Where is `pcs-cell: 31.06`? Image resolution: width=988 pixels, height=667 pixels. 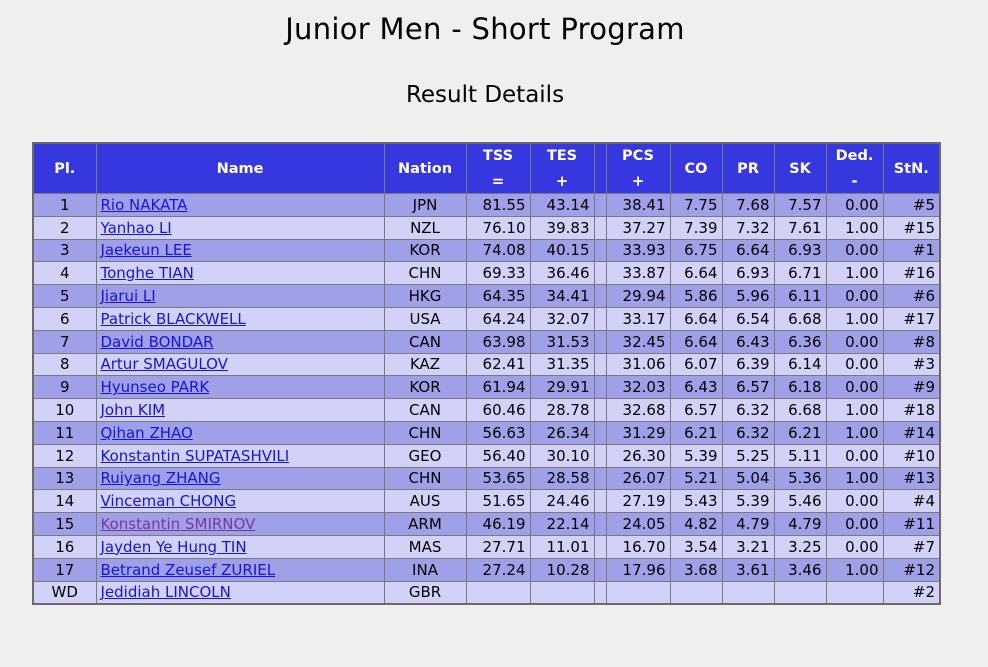
pcs-cell: 31.06 is located at coordinates (638, 364).